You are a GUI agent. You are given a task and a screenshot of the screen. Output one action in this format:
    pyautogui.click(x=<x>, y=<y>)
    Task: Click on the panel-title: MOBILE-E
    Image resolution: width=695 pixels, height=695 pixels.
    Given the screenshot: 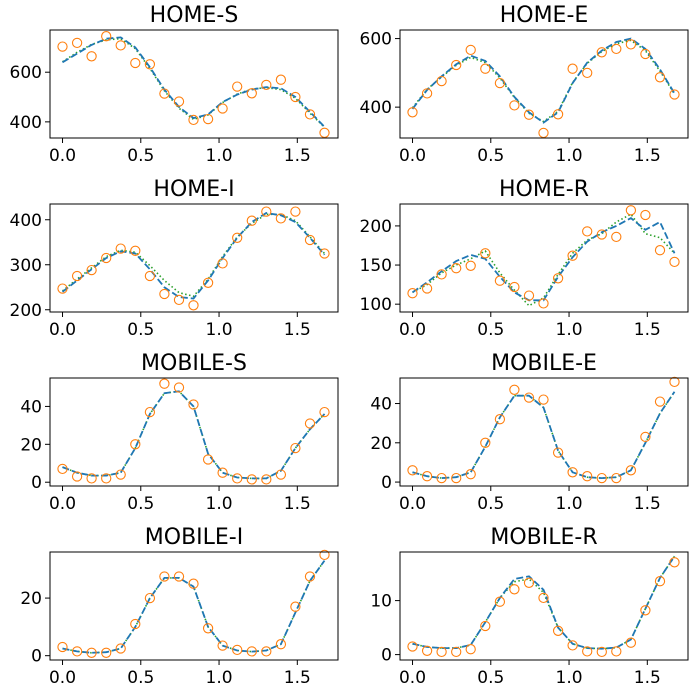 What is the action you would take?
    pyautogui.click(x=544, y=363)
    